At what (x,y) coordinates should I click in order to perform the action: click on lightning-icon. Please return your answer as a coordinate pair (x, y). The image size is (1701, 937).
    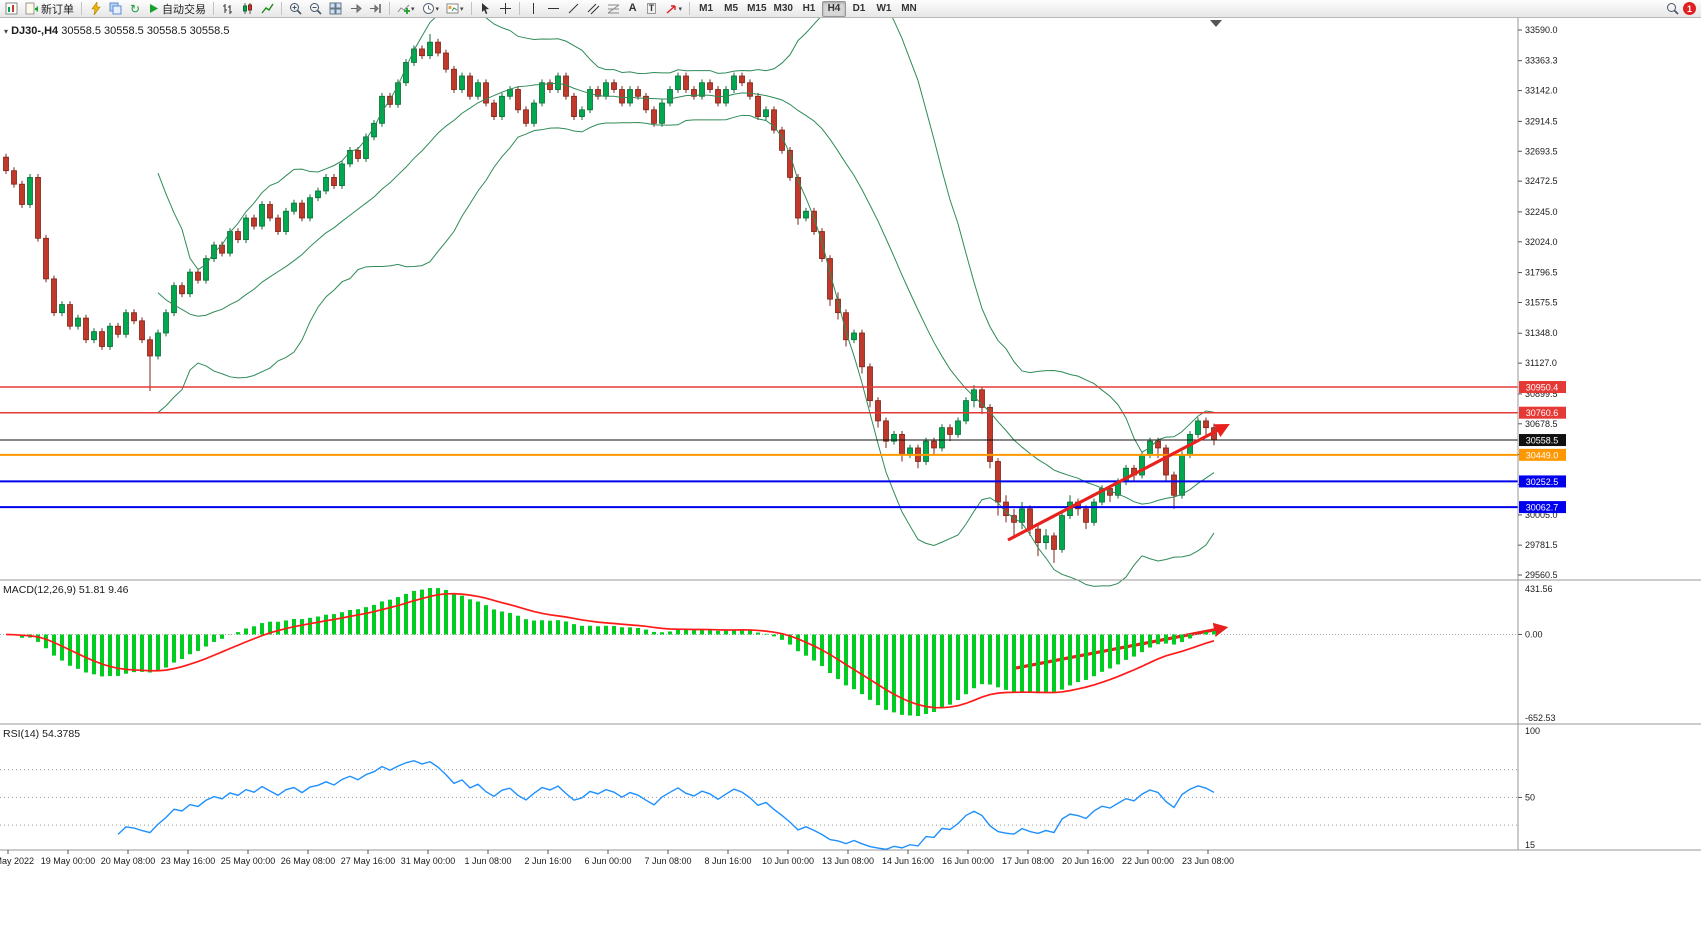
    Looking at the image, I should click on (96, 8).